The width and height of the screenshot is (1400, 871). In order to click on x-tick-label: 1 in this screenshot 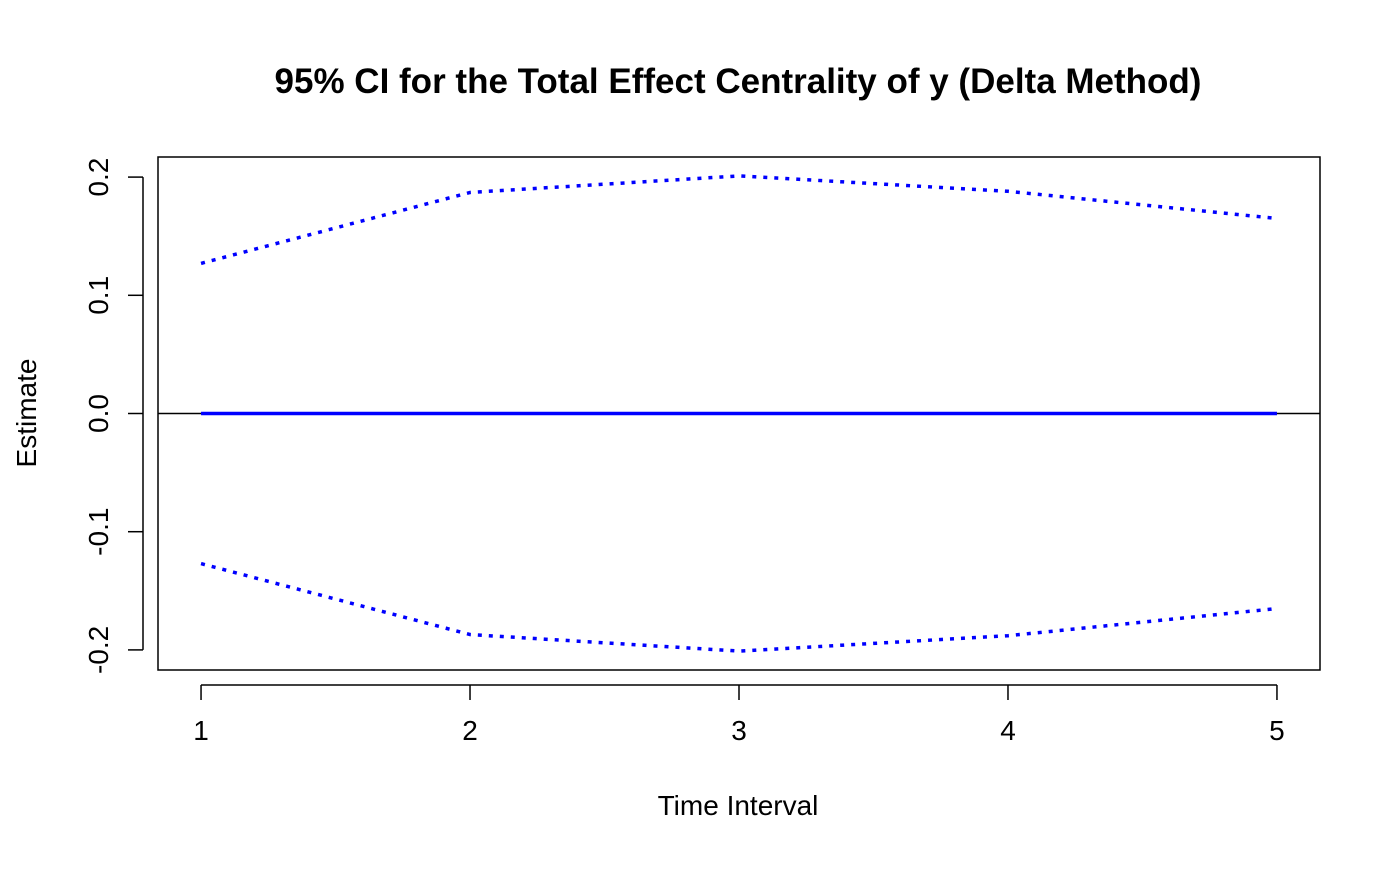, I will do `click(201, 730)`.